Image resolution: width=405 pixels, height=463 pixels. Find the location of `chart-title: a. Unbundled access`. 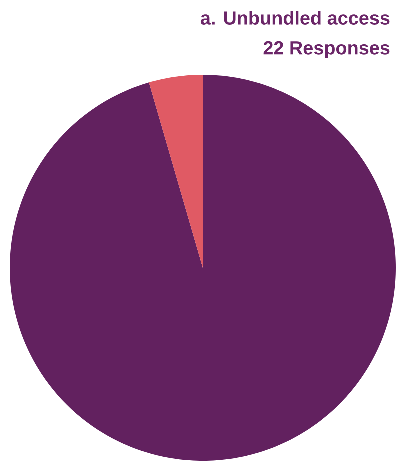

chart-title: a. Unbundled access is located at coordinates (295, 18).